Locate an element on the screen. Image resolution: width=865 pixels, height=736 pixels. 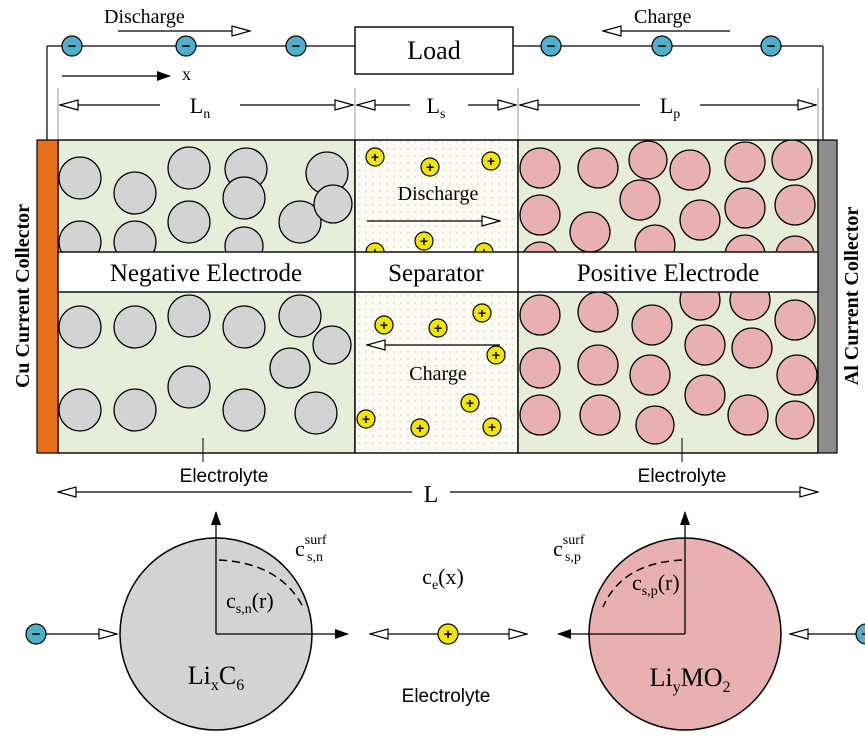
x-axis: x is located at coordinates (126, 74).